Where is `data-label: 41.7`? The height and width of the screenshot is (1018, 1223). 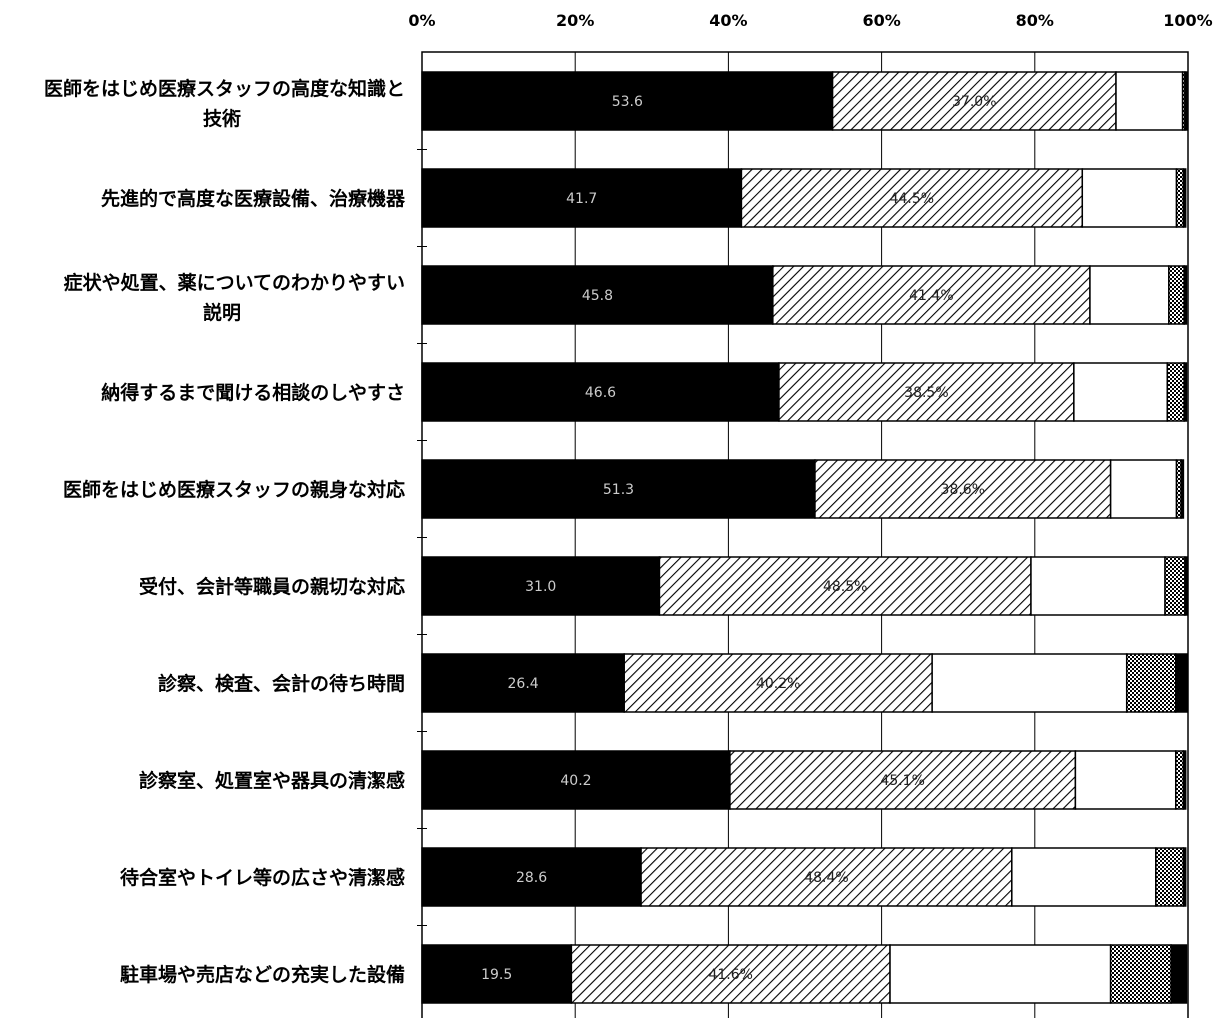
data-label: 41.7 is located at coordinates (581, 199).